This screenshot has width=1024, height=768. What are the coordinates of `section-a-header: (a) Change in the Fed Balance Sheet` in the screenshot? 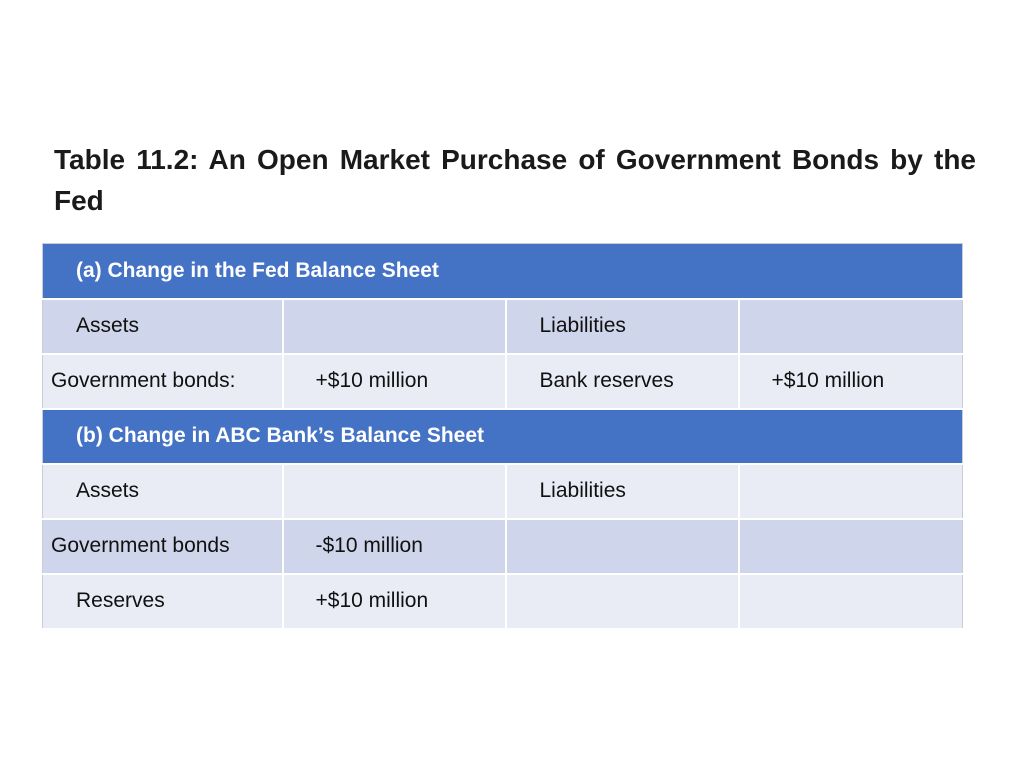 It's located at (502, 271).